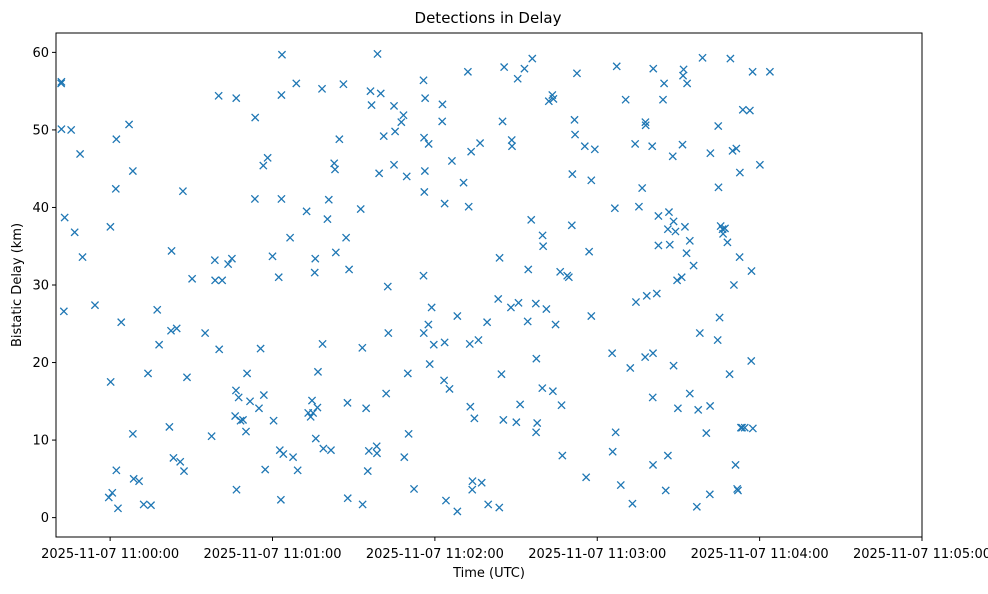 The height and width of the screenshot is (594, 988). Describe the element at coordinates (44, 286) in the screenshot. I see `y-axis-ticks: 0 10 20 30 40 50 60` at that location.